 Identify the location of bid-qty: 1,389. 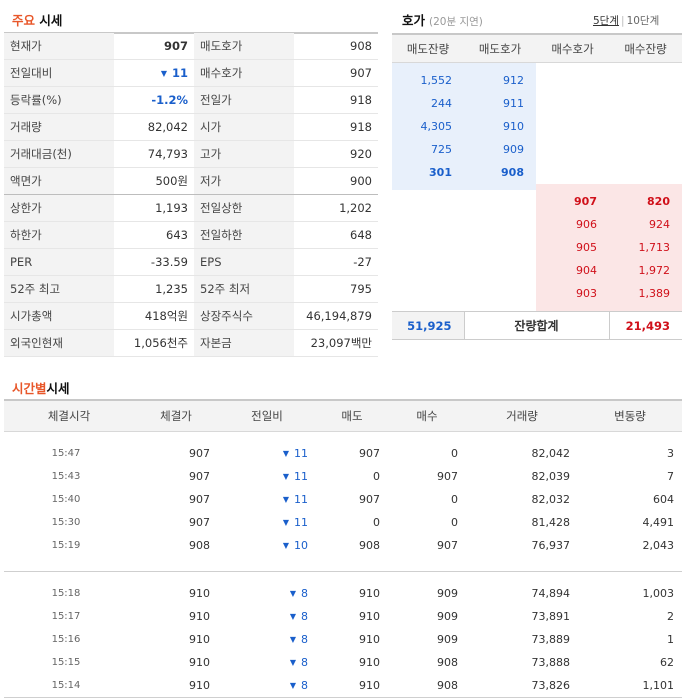
(645, 293).